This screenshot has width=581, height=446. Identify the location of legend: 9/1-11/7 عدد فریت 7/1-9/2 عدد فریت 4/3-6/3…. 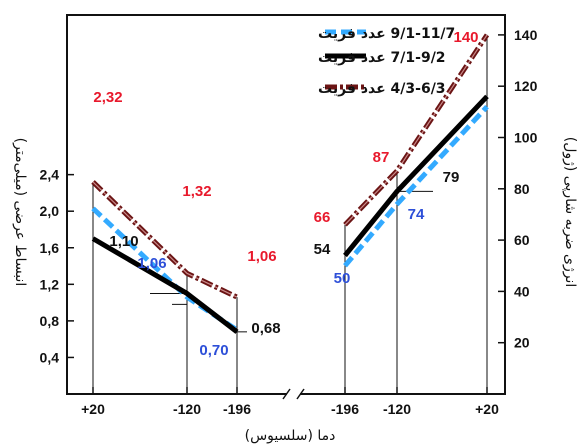
(386, 61).